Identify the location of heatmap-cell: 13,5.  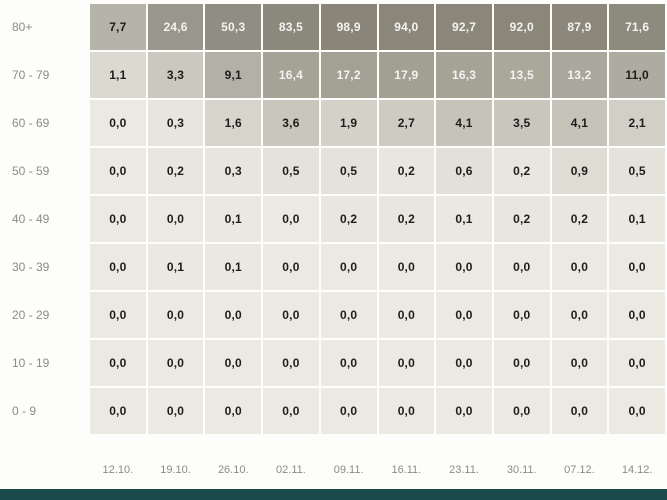
(521, 75).